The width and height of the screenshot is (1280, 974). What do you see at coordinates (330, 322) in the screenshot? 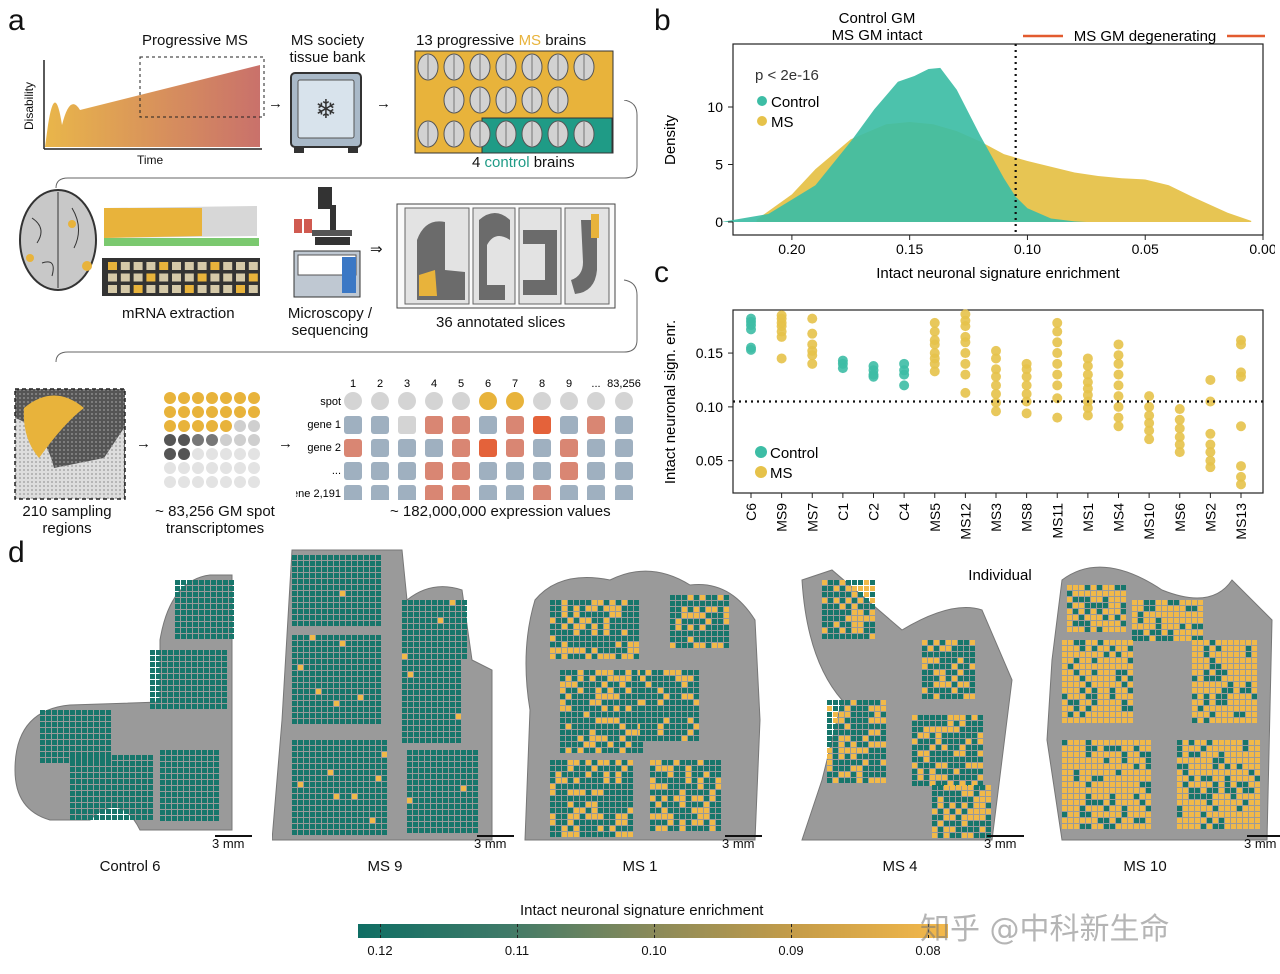
I see `microscopy-label: Microscopy / sequencing` at bounding box center [330, 322].